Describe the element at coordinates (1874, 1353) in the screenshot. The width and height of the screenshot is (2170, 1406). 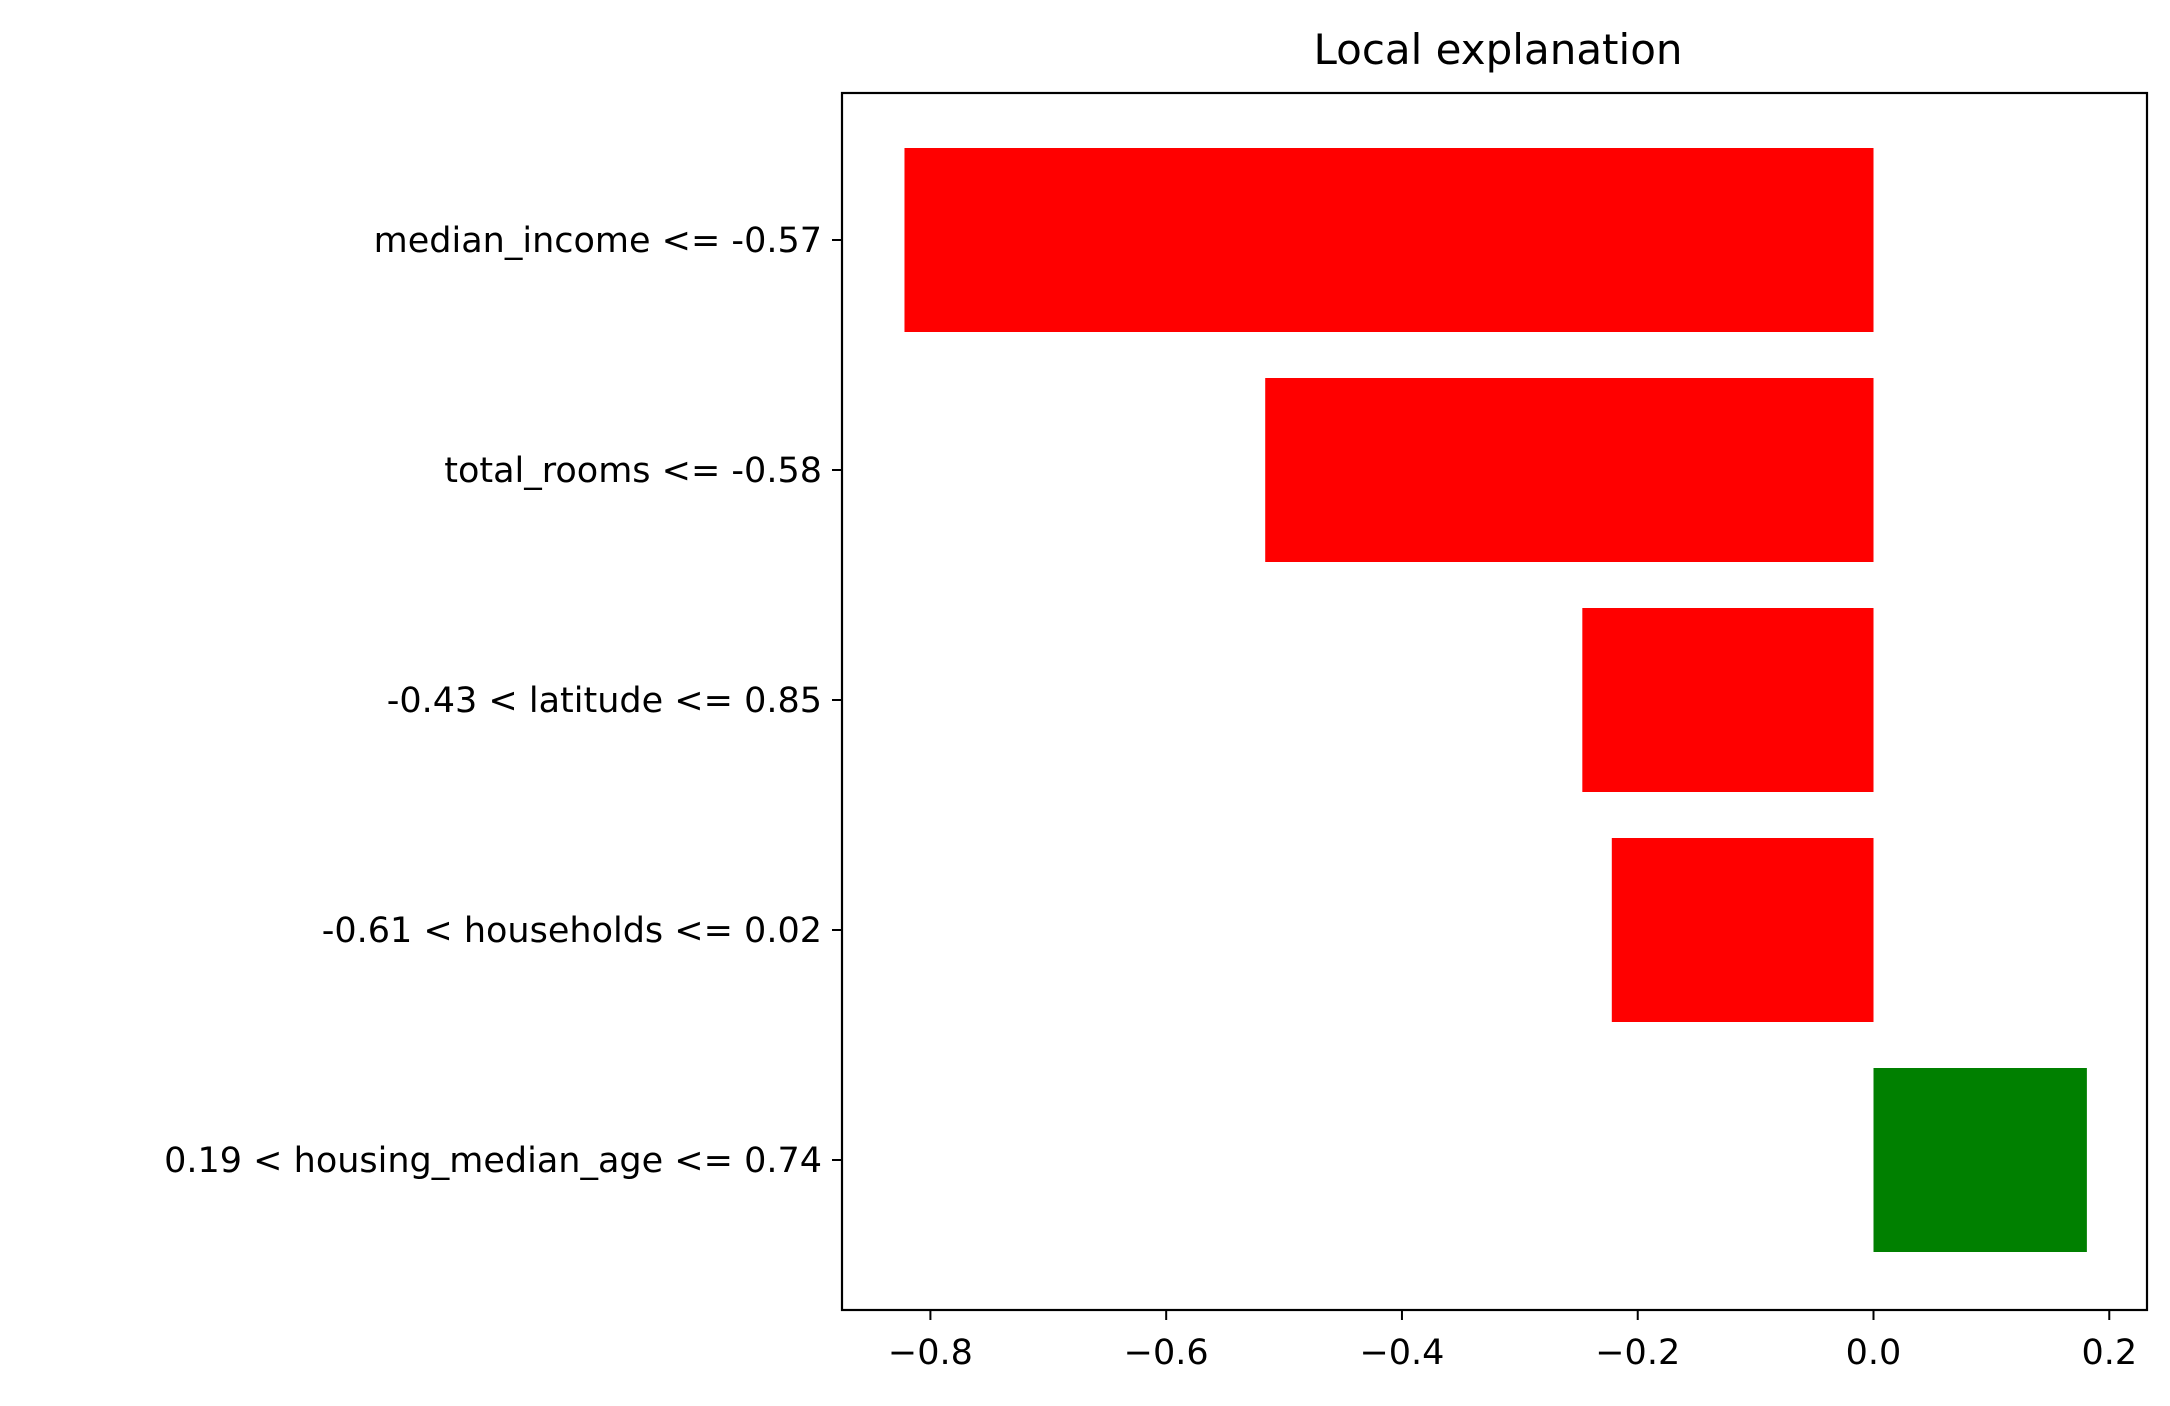
I see `x-tick-label-4: 0.0` at that location.